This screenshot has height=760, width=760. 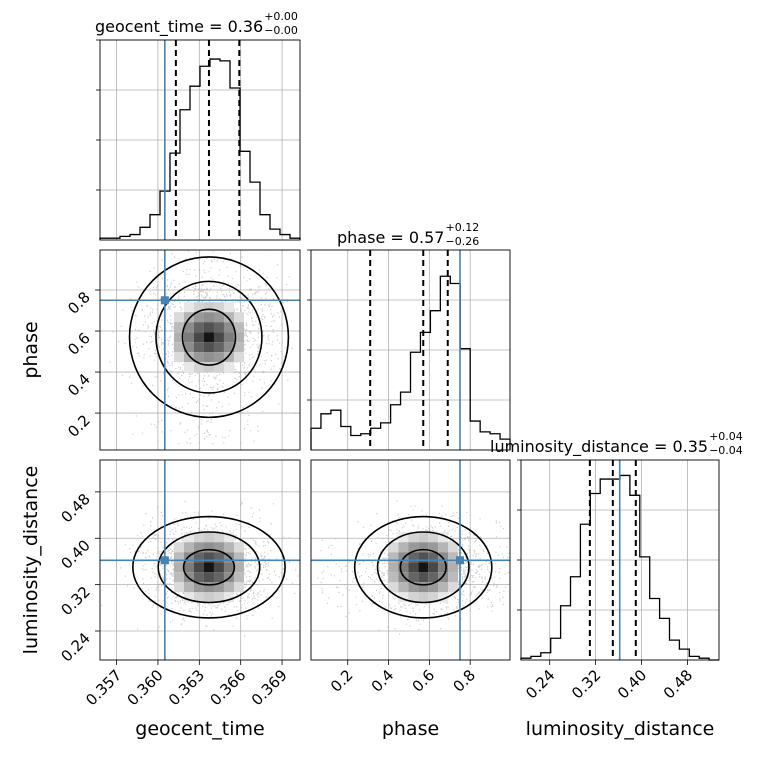 What do you see at coordinates (75, 508) in the screenshot?
I see `y-tick-label-luminosity_distance: 0.48` at bounding box center [75, 508].